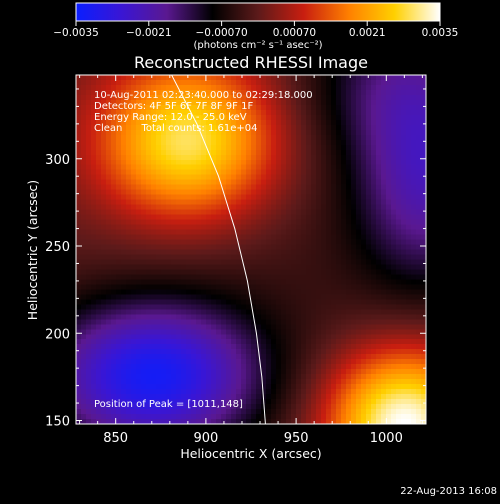  Describe the element at coordinates (257, 45) in the screenshot. I see `colorbar-unit: (photons cm⁻² s⁻¹ asec⁻²)` at that location.